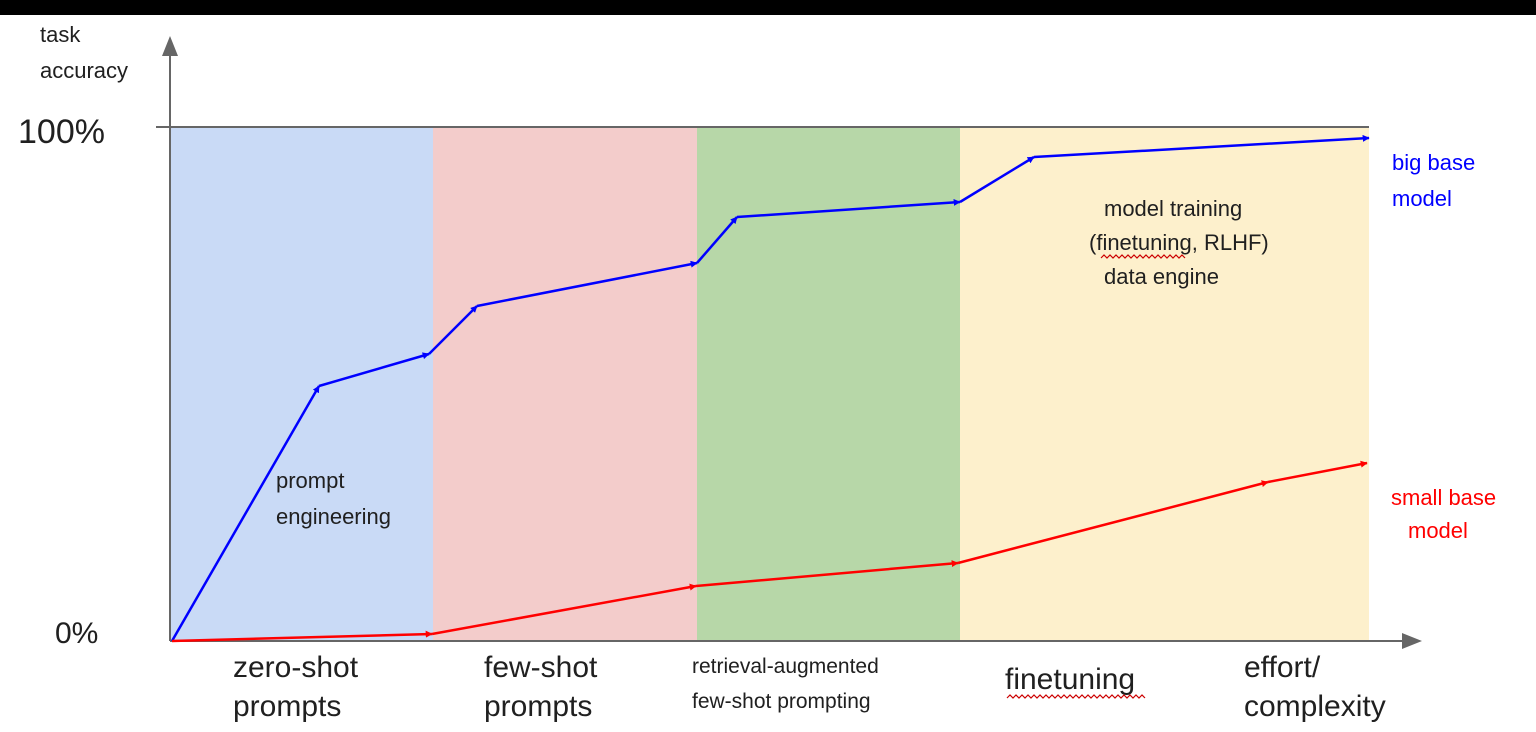 The width and height of the screenshot is (1536, 732). Describe the element at coordinates (60, 34) in the screenshot. I see `y-axis-label-line1: task` at that location.